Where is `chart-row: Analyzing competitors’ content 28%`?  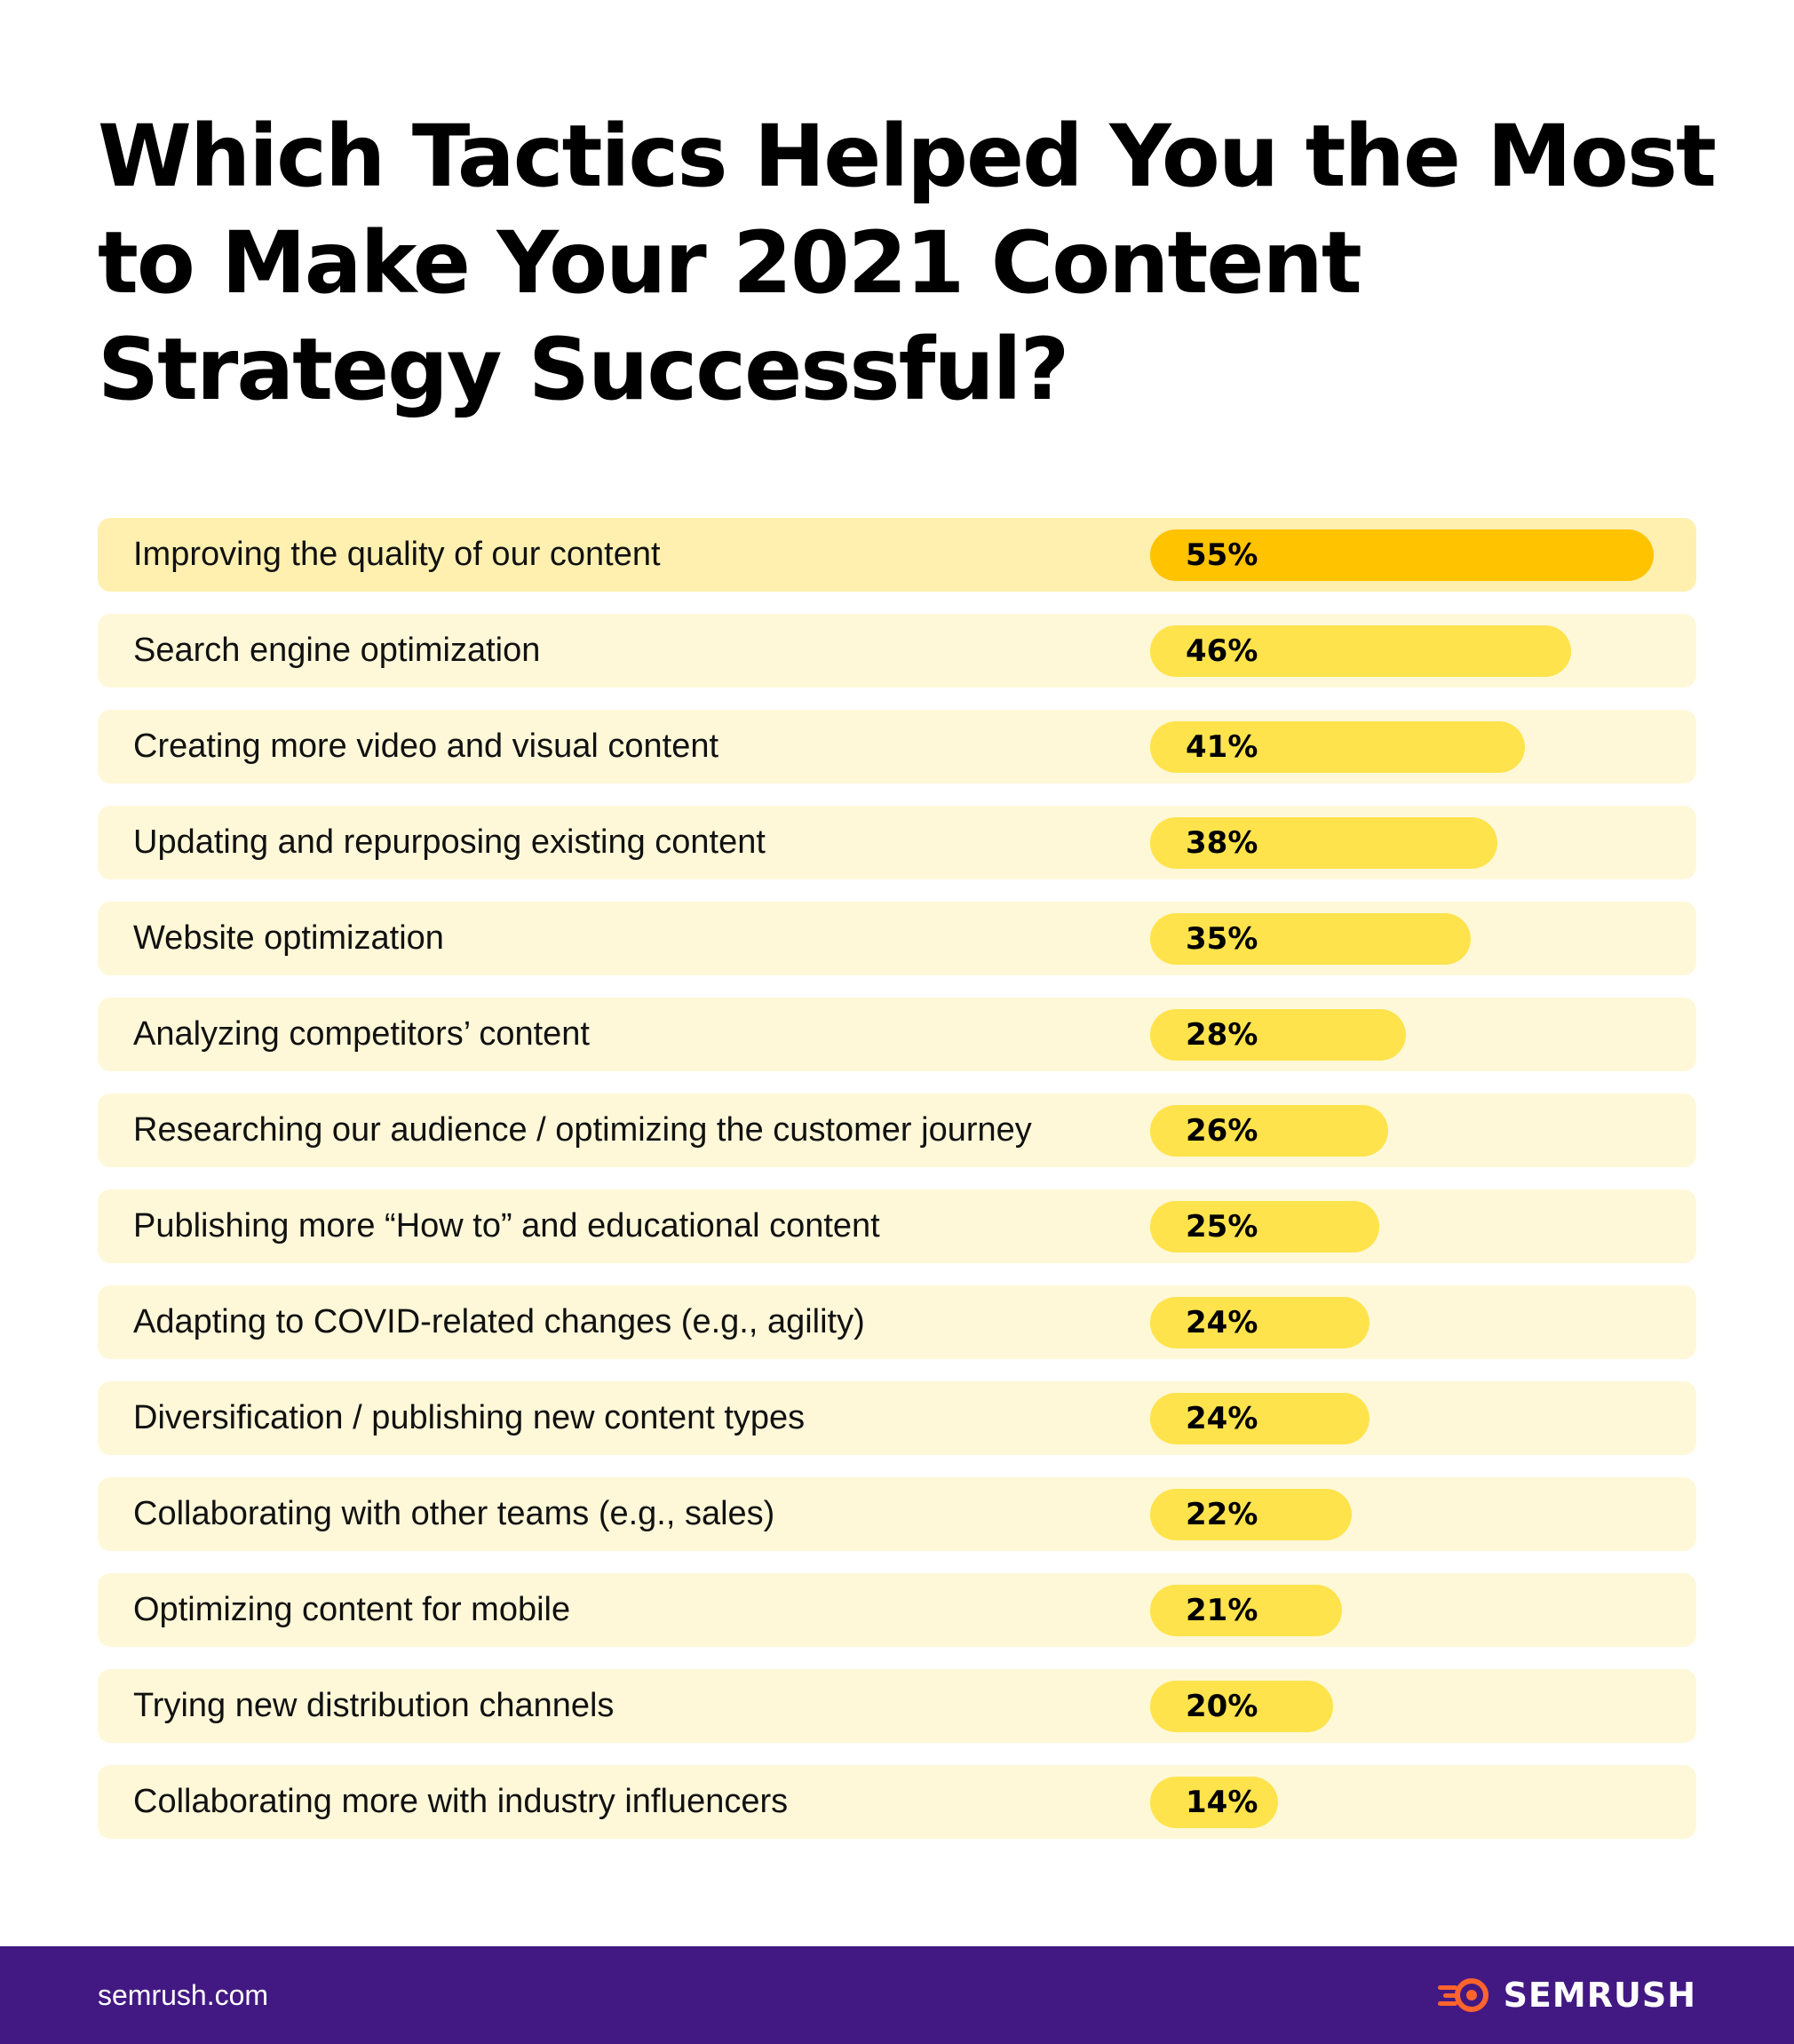
chart-row: Analyzing competitors’ content 28% is located at coordinates (897, 1034).